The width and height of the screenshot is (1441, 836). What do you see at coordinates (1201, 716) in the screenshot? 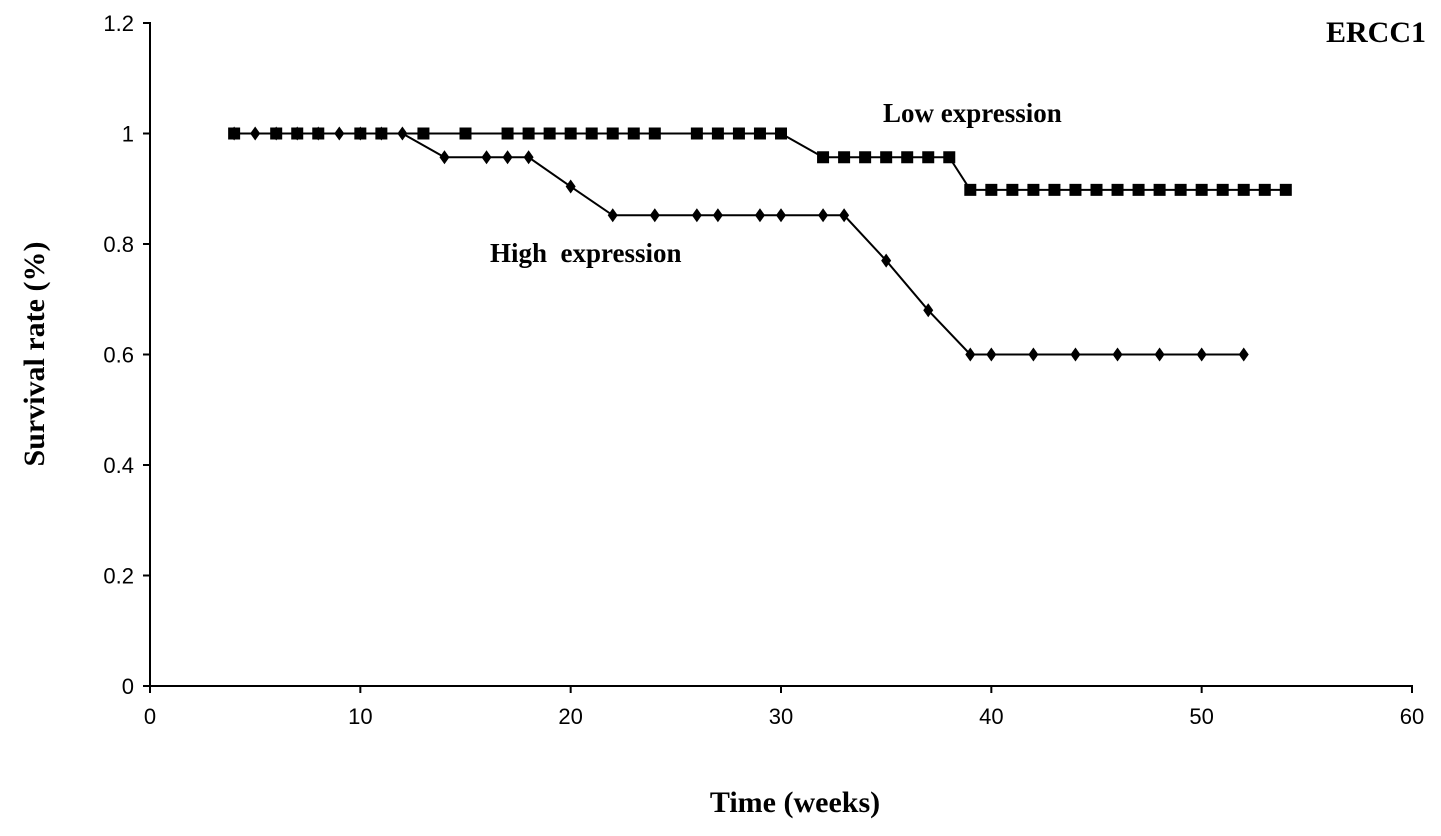
I see `x-tick-label: 50` at bounding box center [1201, 716].